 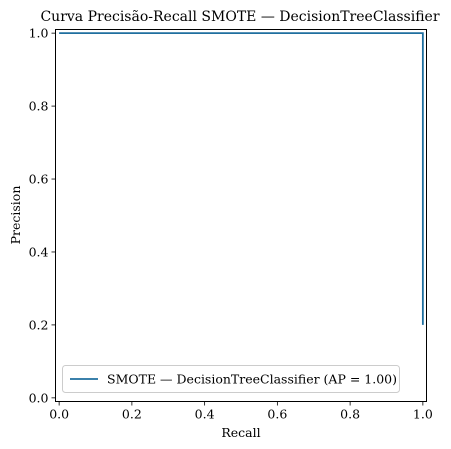 What do you see at coordinates (39, 397) in the screenshot?
I see `y-tick-label: 0.0` at bounding box center [39, 397].